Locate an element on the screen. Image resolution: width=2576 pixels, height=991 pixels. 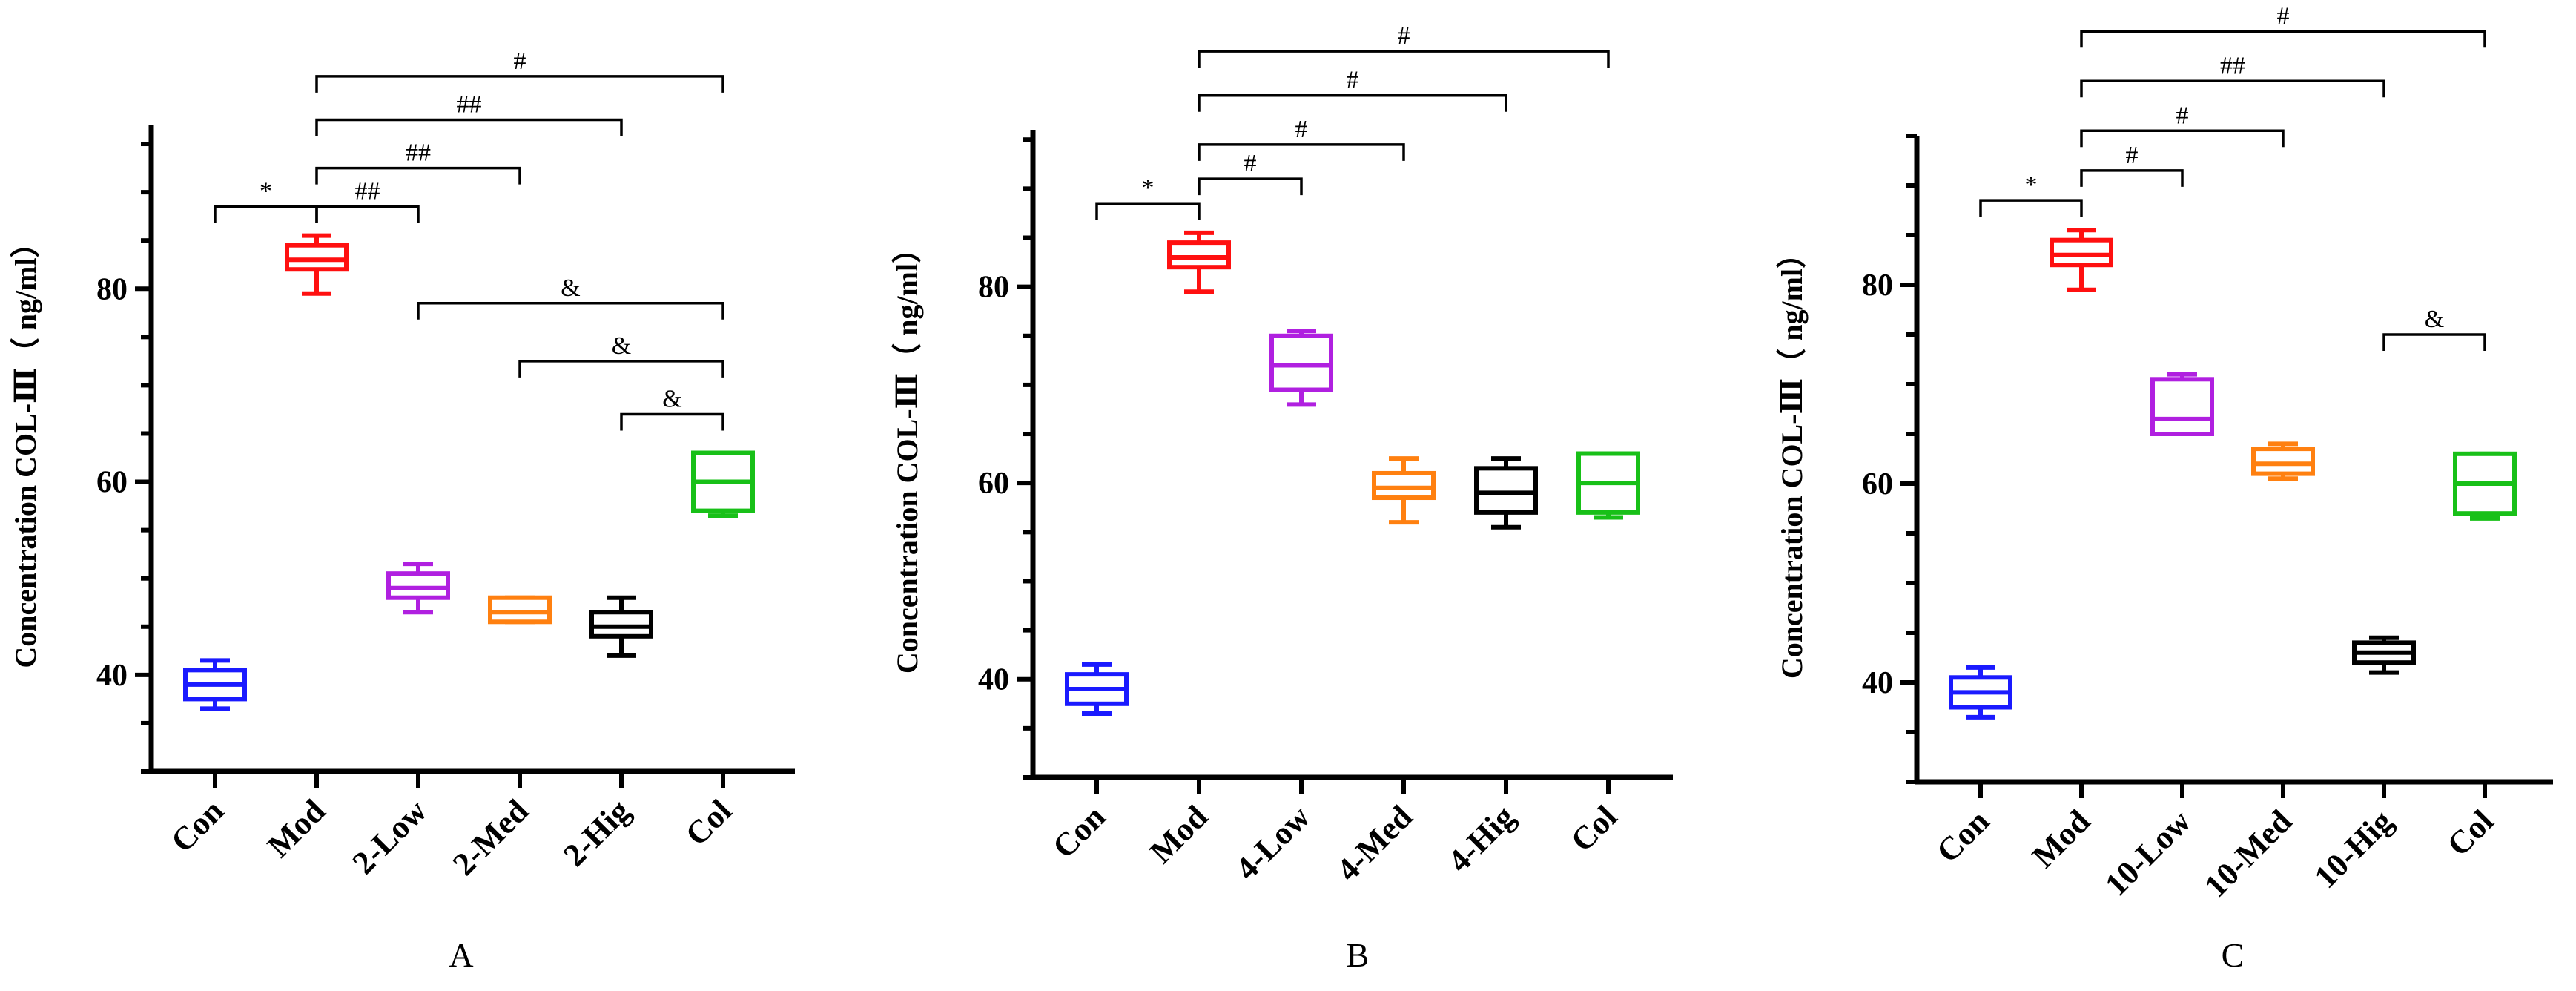
x-tick-label: 2-Low is located at coordinates (390, 836).